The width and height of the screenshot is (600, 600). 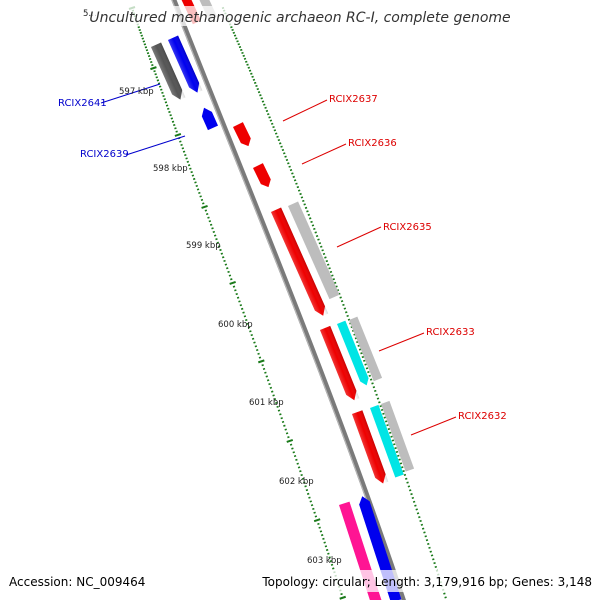 I want to click on major-tick, so click(x=261, y=361).